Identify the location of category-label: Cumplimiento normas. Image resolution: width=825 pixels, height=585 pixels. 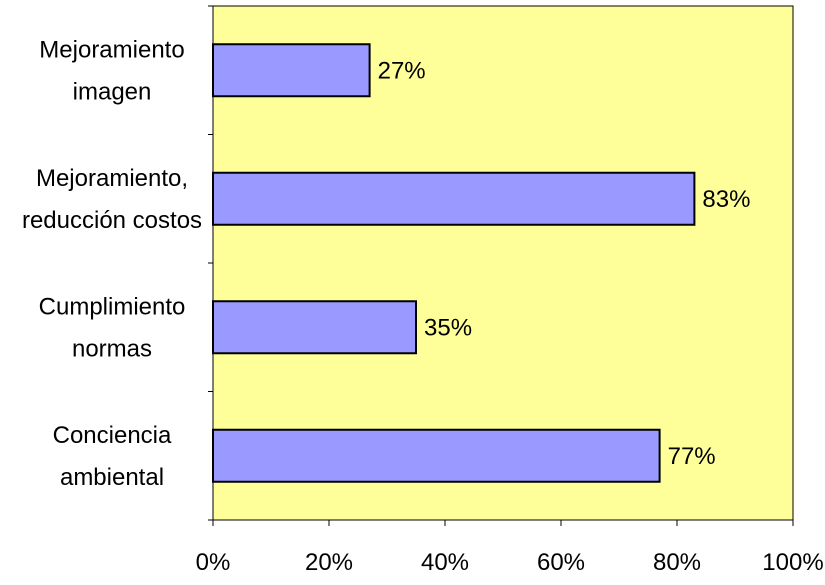
(112, 327).